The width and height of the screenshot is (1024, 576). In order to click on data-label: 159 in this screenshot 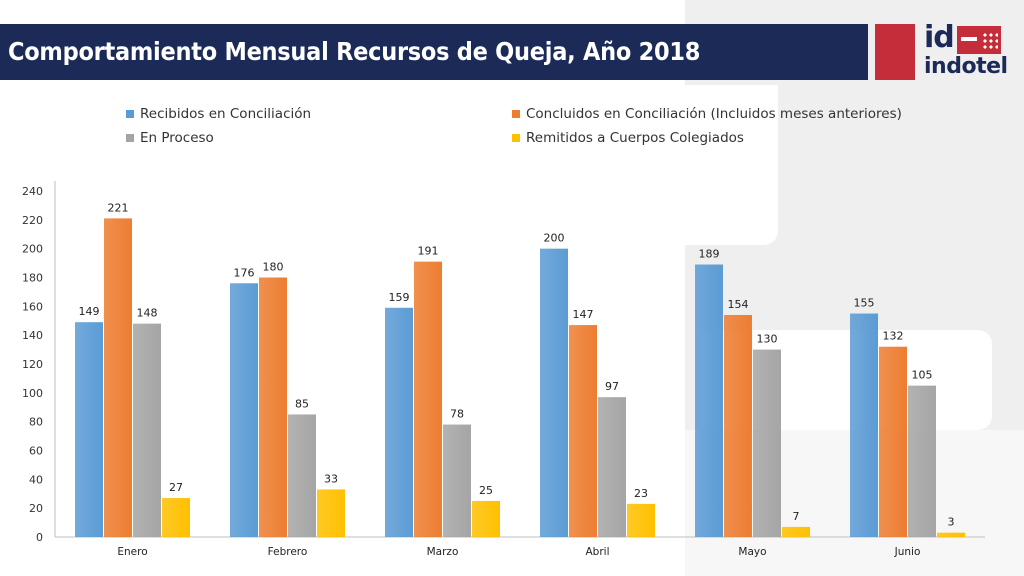, I will do `click(399, 297)`.